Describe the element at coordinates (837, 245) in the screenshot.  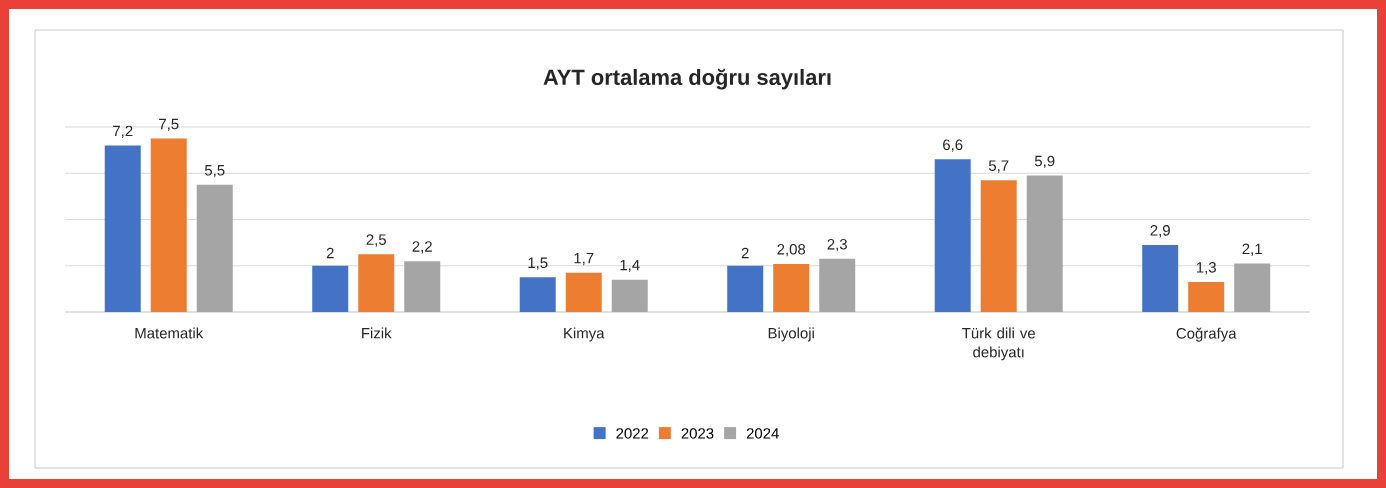
I see `data-label: 2,3` at that location.